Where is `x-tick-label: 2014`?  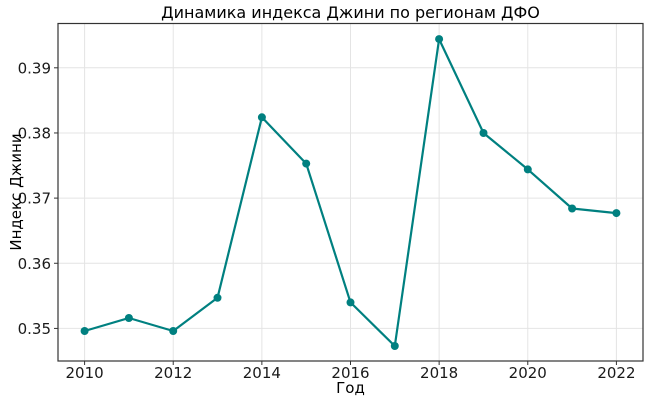 x-tick-label: 2014 is located at coordinates (262, 373).